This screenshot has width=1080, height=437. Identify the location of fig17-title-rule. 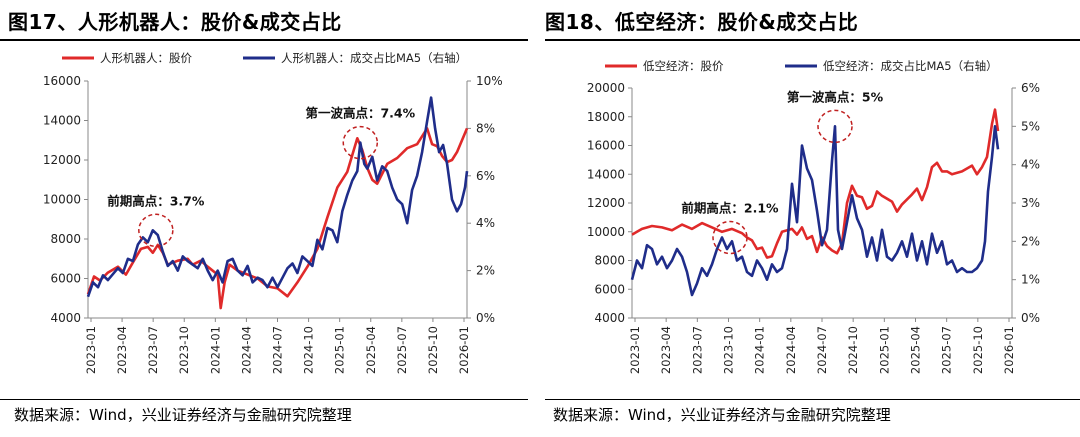
(264, 40).